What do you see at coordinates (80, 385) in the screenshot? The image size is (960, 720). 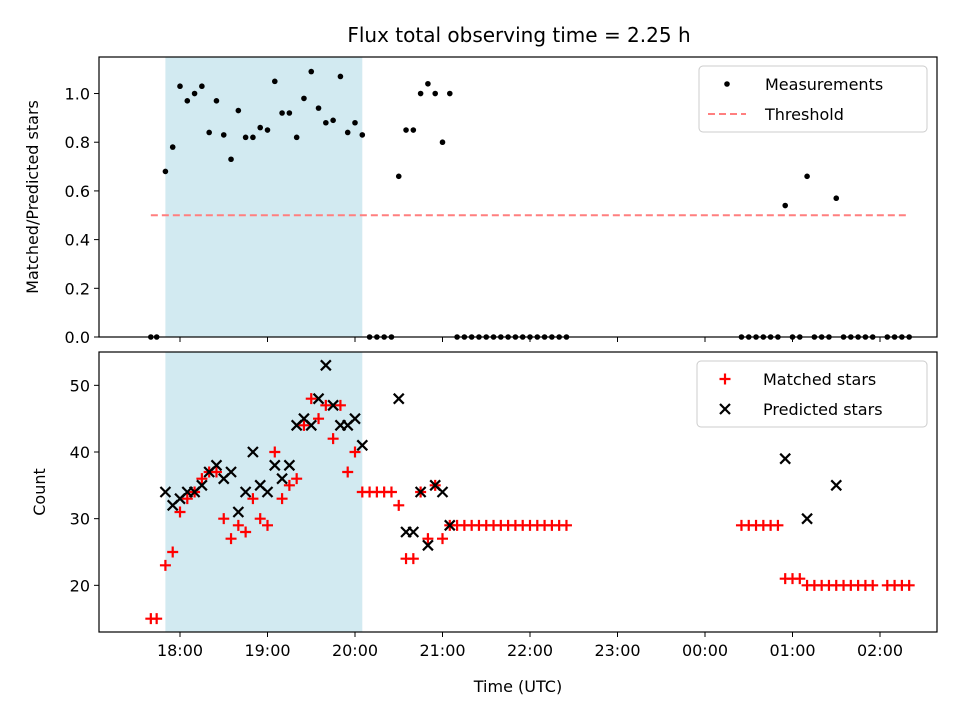 I see `y-tick-label: 50` at bounding box center [80, 385].